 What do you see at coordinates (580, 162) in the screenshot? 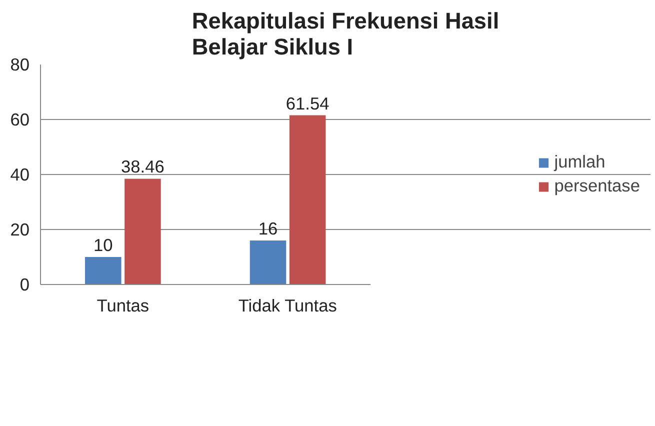
I see `legend-label: jumlah` at bounding box center [580, 162].